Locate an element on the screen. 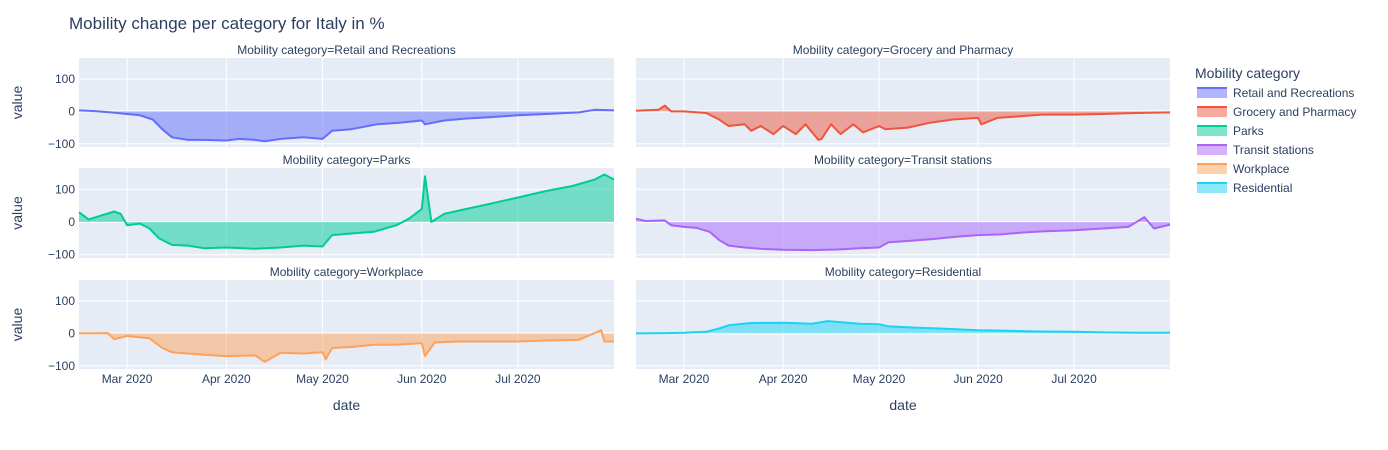  legend-label: Grocery and Pharmacy is located at coordinates (1294, 112).